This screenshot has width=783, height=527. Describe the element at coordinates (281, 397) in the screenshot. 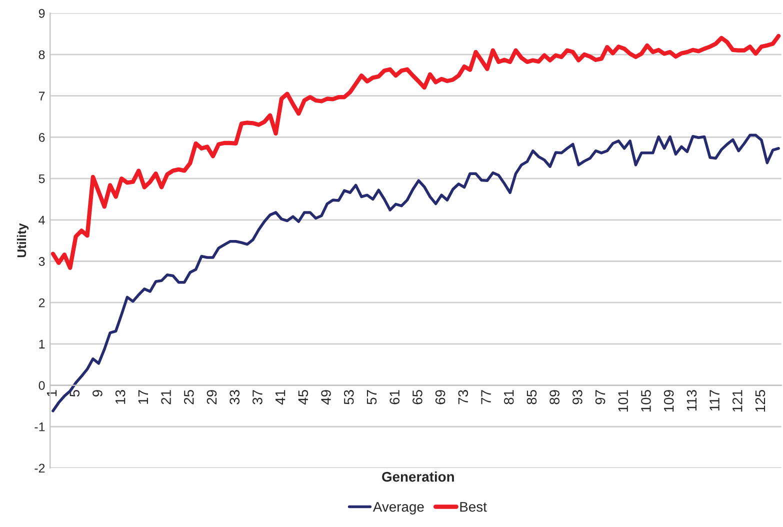

I see `x-tick-label: 41` at that location.